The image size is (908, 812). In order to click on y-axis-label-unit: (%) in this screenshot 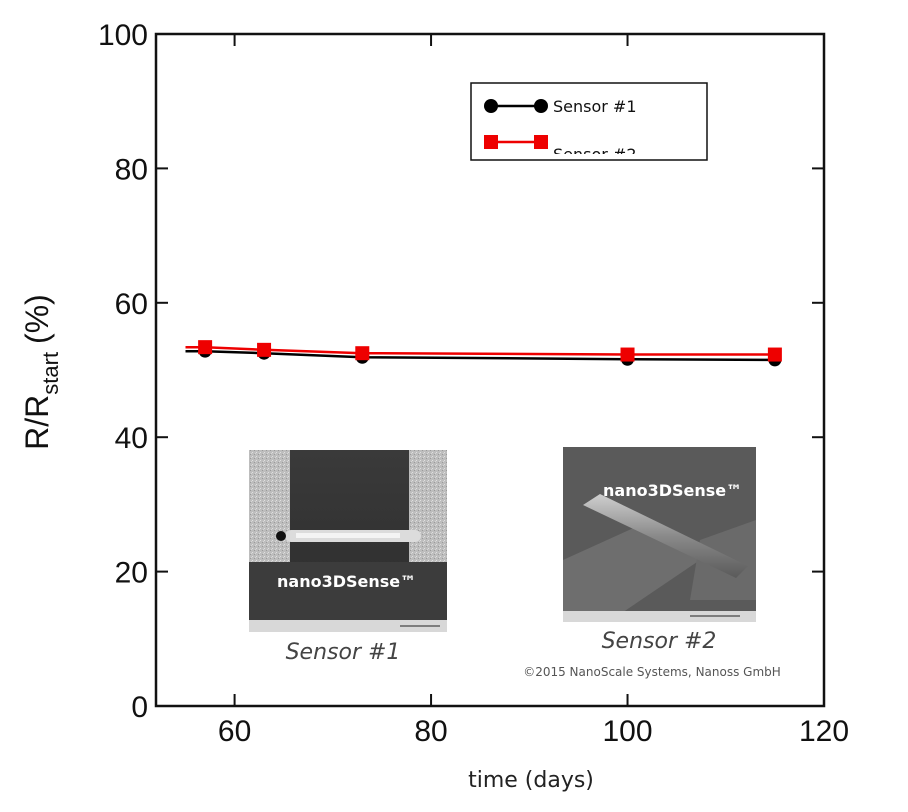, I will do `click(37, 319)`.